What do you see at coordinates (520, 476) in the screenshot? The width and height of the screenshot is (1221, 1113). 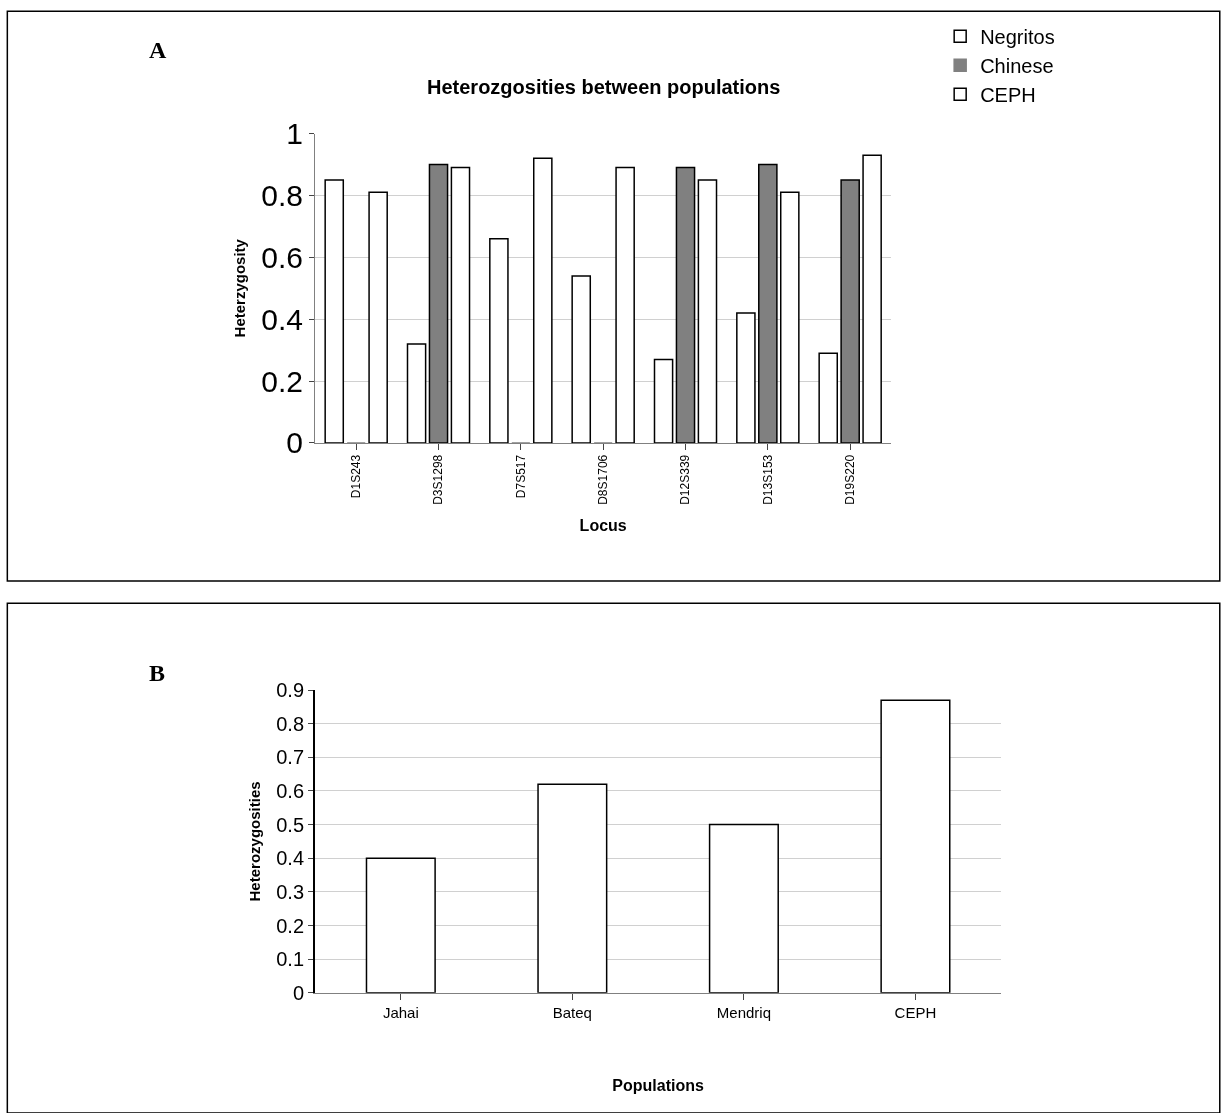 I see `x-tick-label: D7S517` at bounding box center [520, 476].